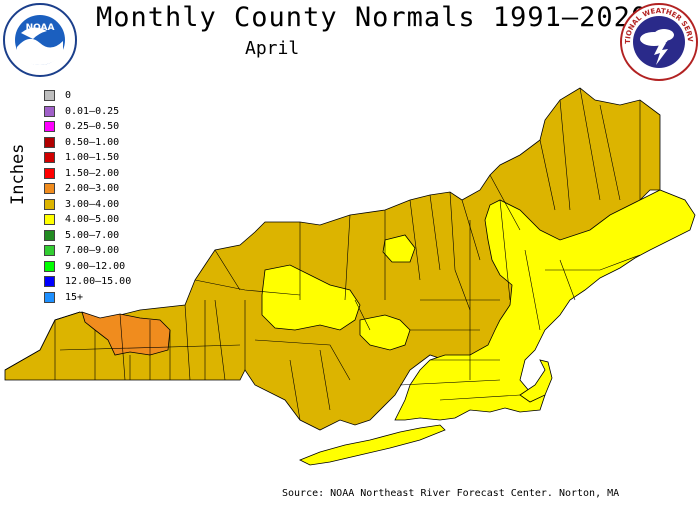 The height and width of the screenshot is (525, 700). I want to click on region-4-5-catskills, so click(311, 297).